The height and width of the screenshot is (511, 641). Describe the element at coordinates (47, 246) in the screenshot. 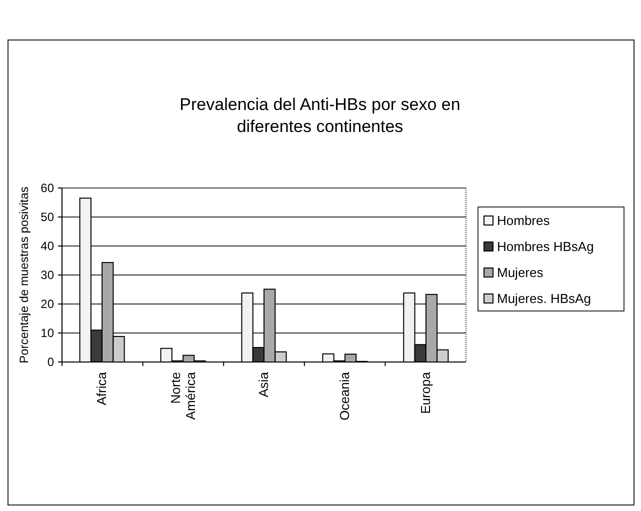

I see `y-tick-label: 40` at that location.